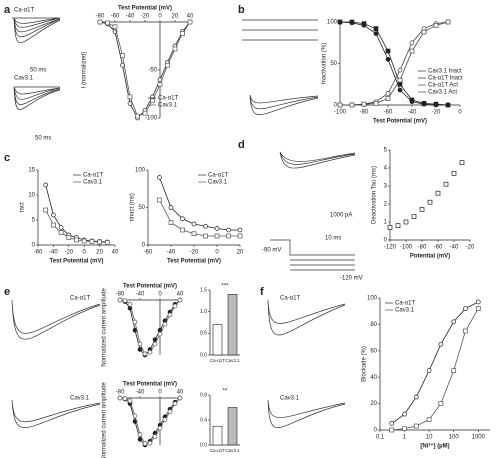 This screenshot has height=458, width=500. I want to click on legend-label: Cav3.1 Act, so click(442, 93).